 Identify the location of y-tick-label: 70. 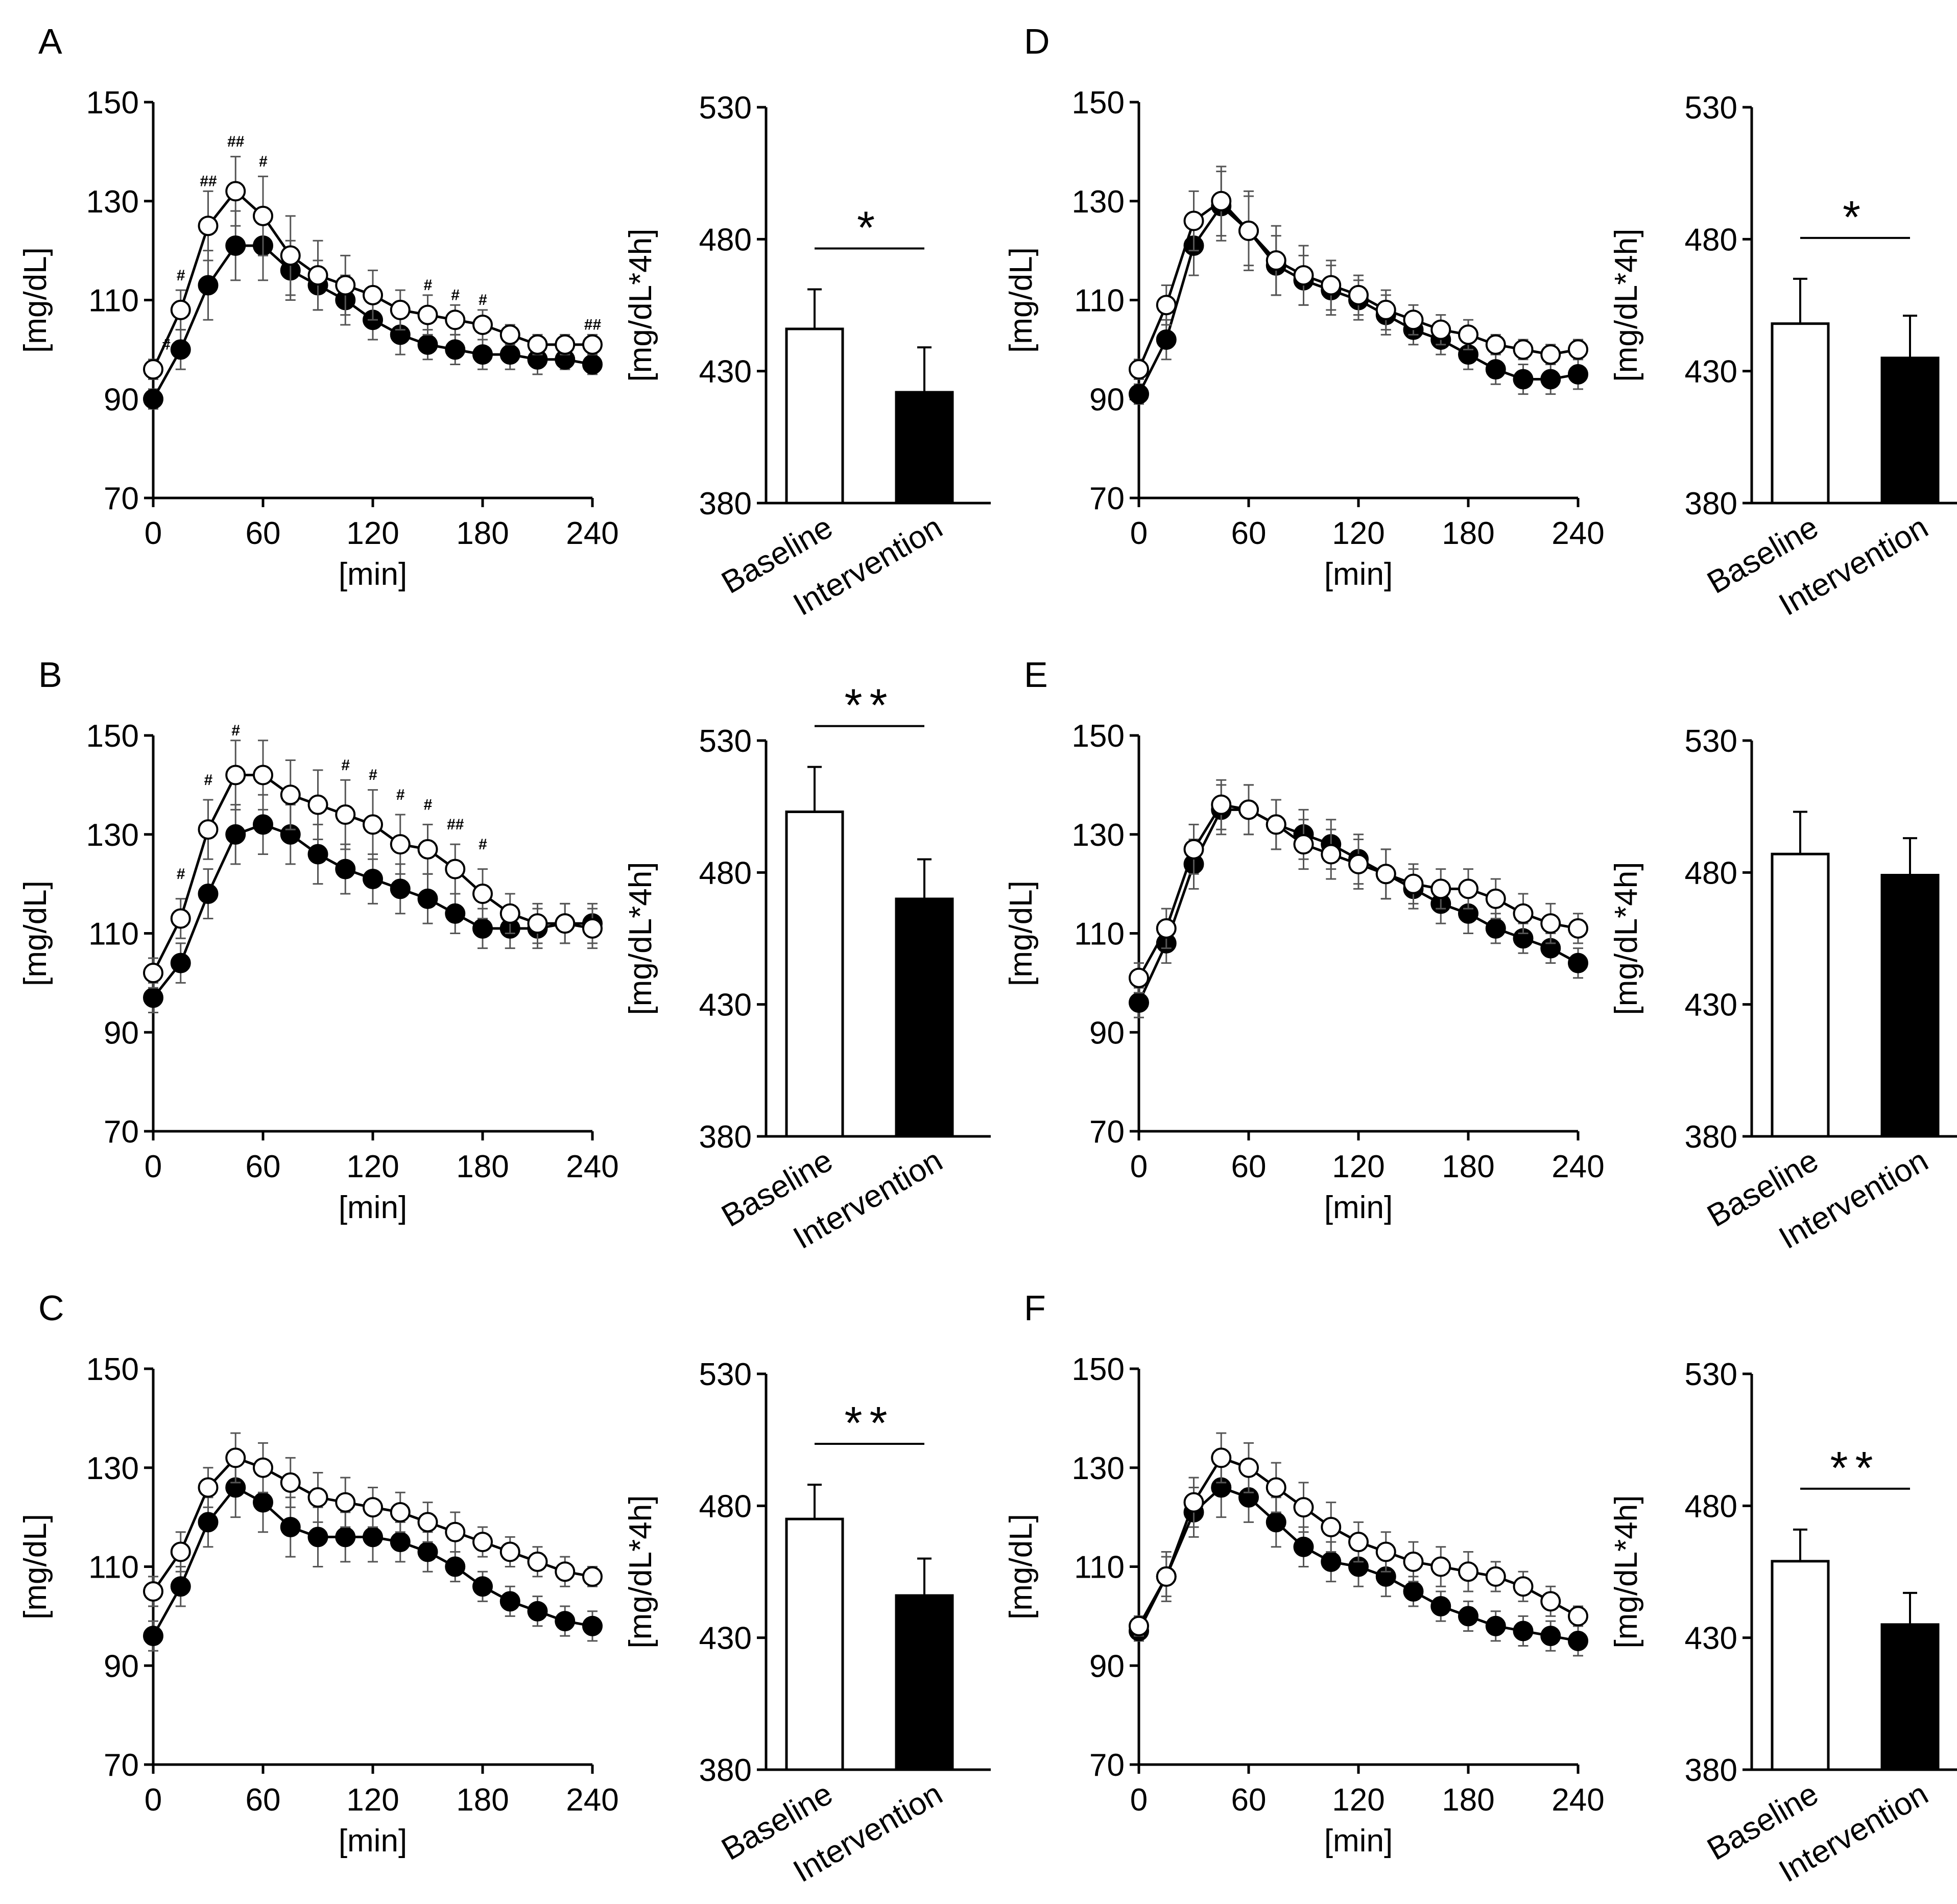
(1107, 1132).